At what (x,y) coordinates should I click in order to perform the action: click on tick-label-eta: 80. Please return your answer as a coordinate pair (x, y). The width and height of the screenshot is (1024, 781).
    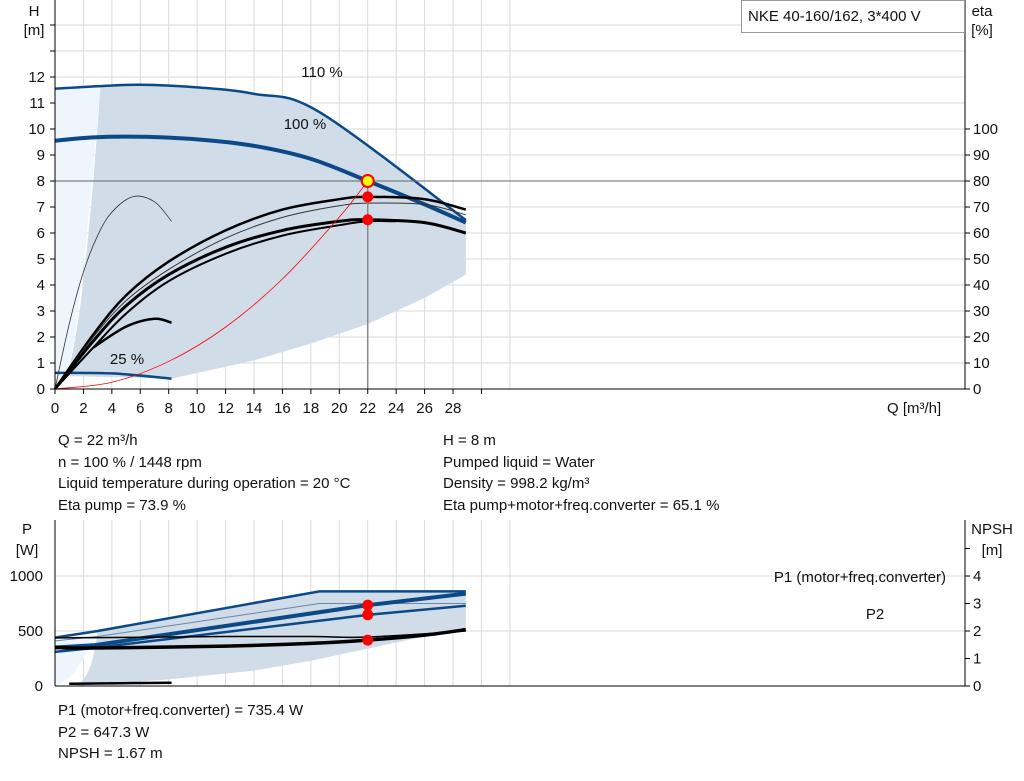
    Looking at the image, I should click on (981, 181).